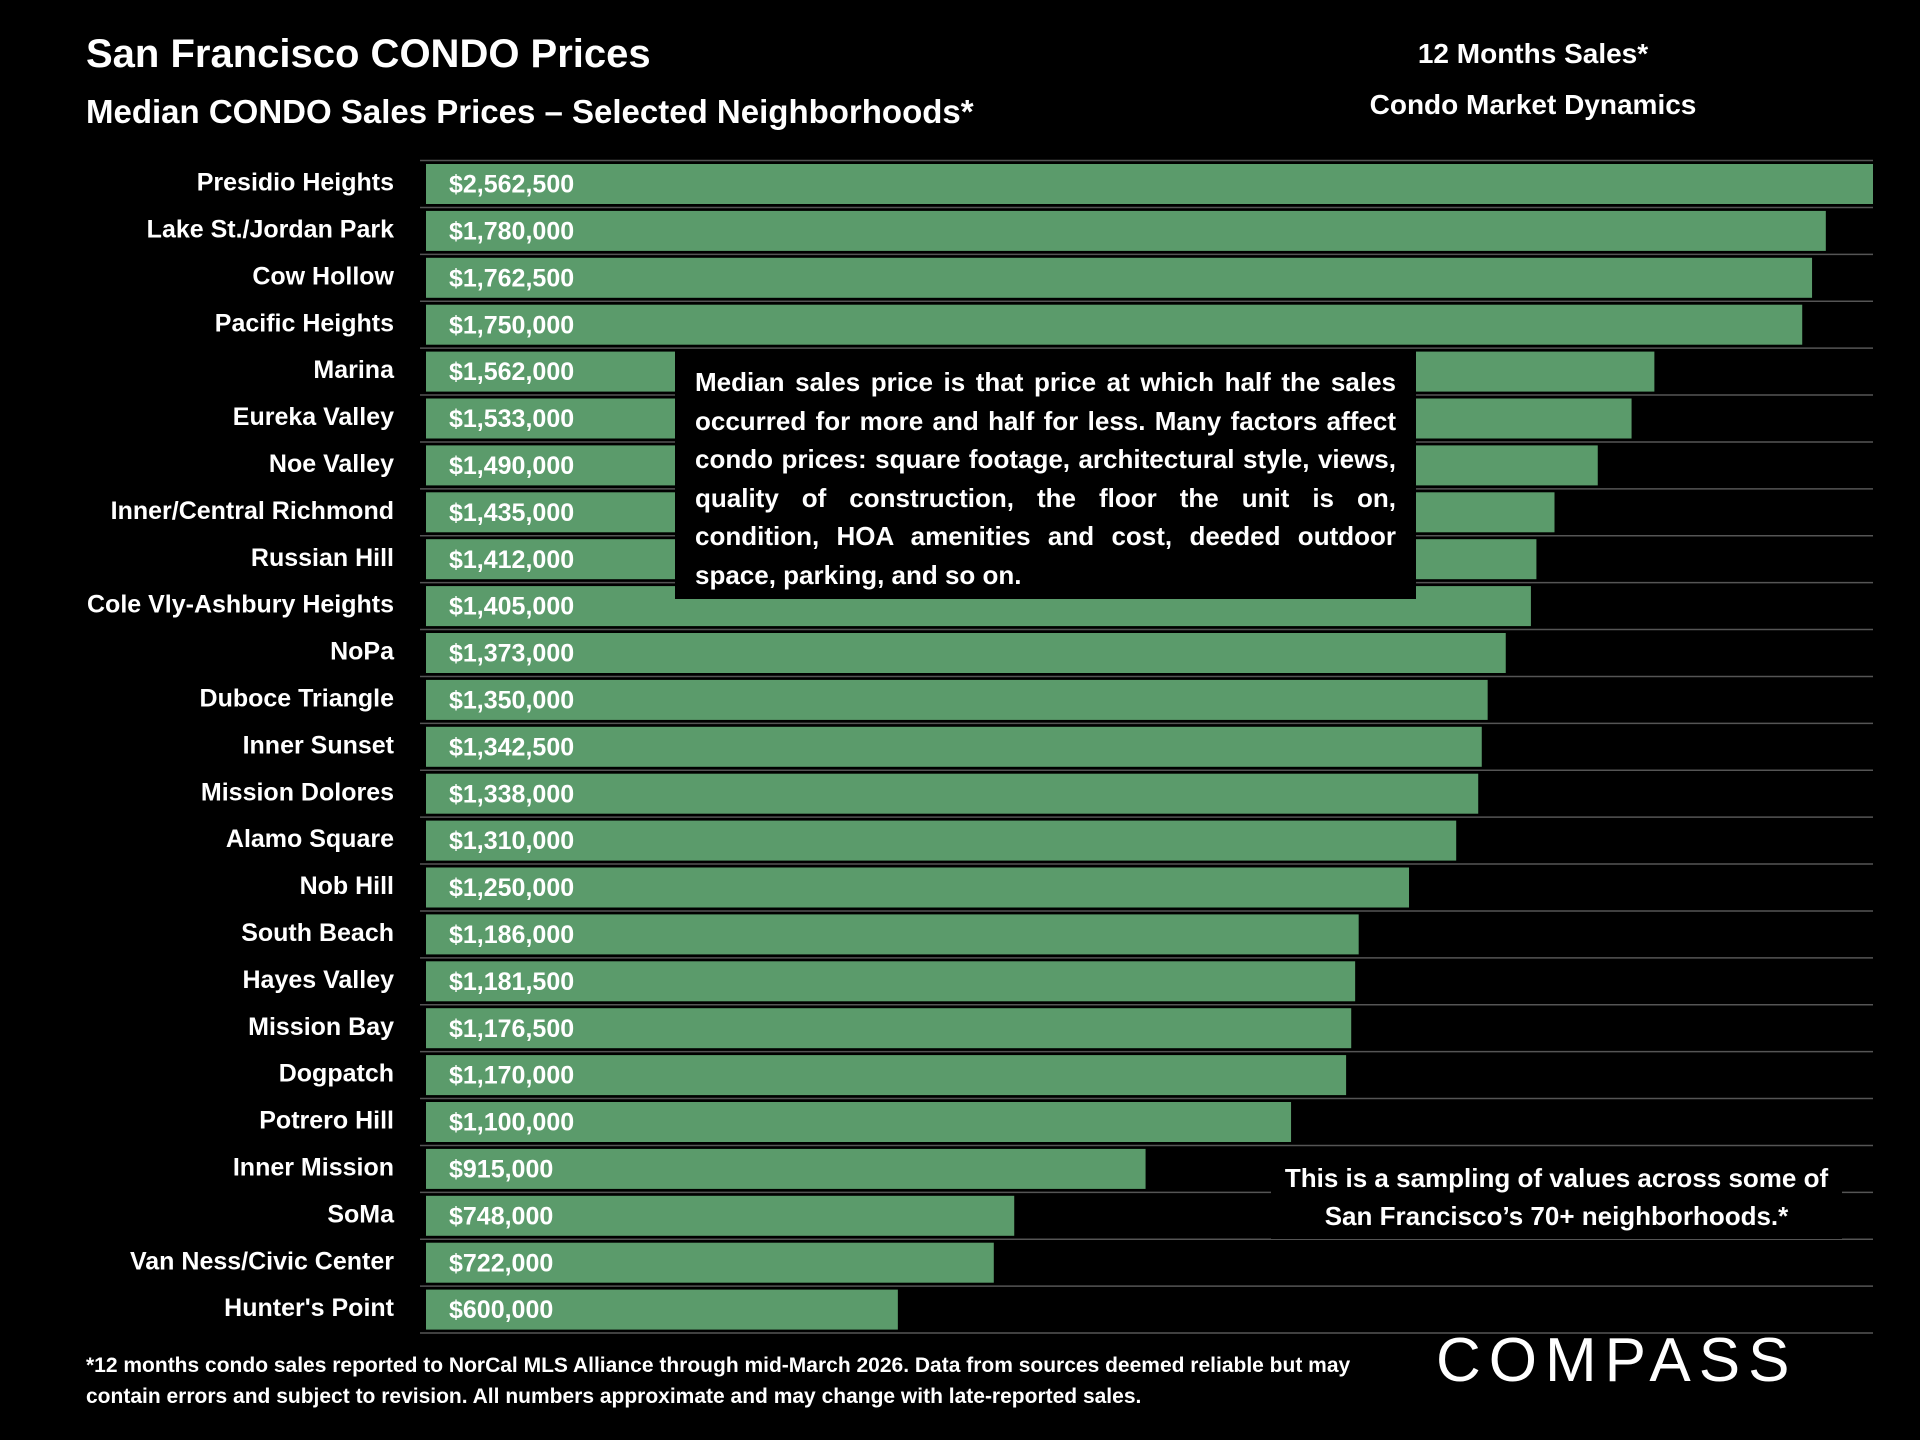  I want to click on value-label: $1,186,000, so click(511, 935).